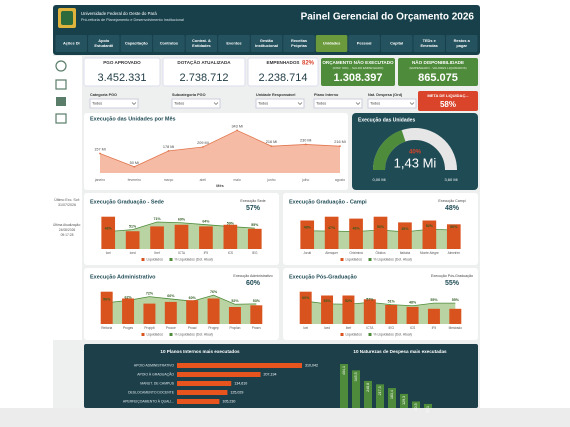  What do you see at coordinates (370, 328) in the screenshot?
I see `x-tick-label: ICTA` at bounding box center [370, 328].